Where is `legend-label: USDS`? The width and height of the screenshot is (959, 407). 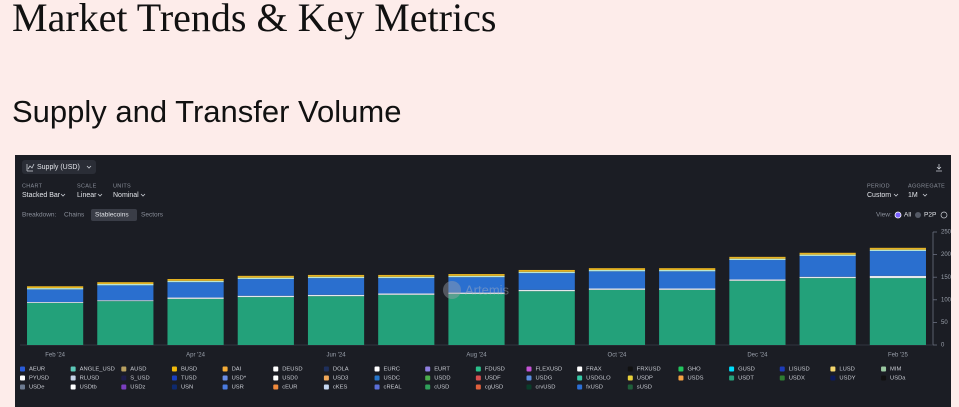
legend-label: USDS is located at coordinates (695, 379).